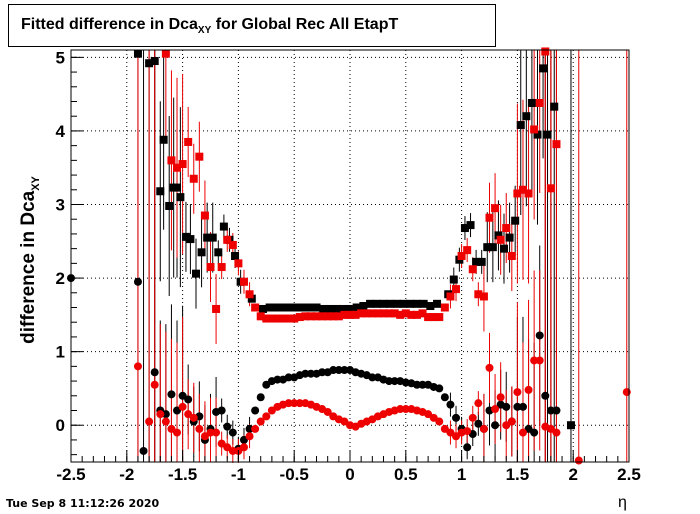 Image resolution: width=700 pixels, height=514 pixels. I want to click on y-axis-label-subscript: XY, so click(35, 183).